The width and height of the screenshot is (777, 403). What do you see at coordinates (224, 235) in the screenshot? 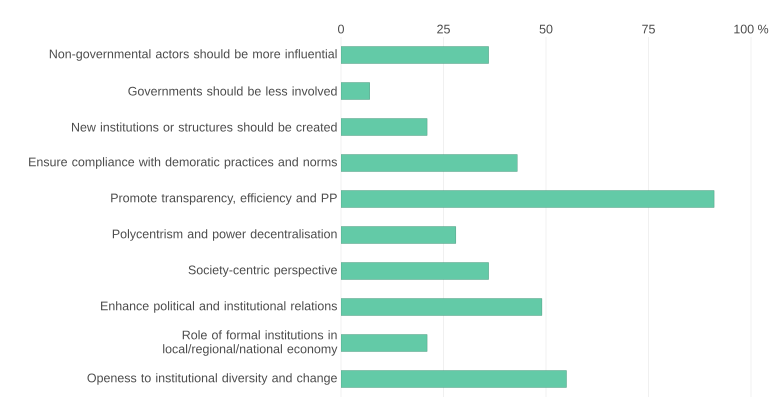
I see `y-tick-label: Polycentrism and power decentralisation` at bounding box center [224, 235].